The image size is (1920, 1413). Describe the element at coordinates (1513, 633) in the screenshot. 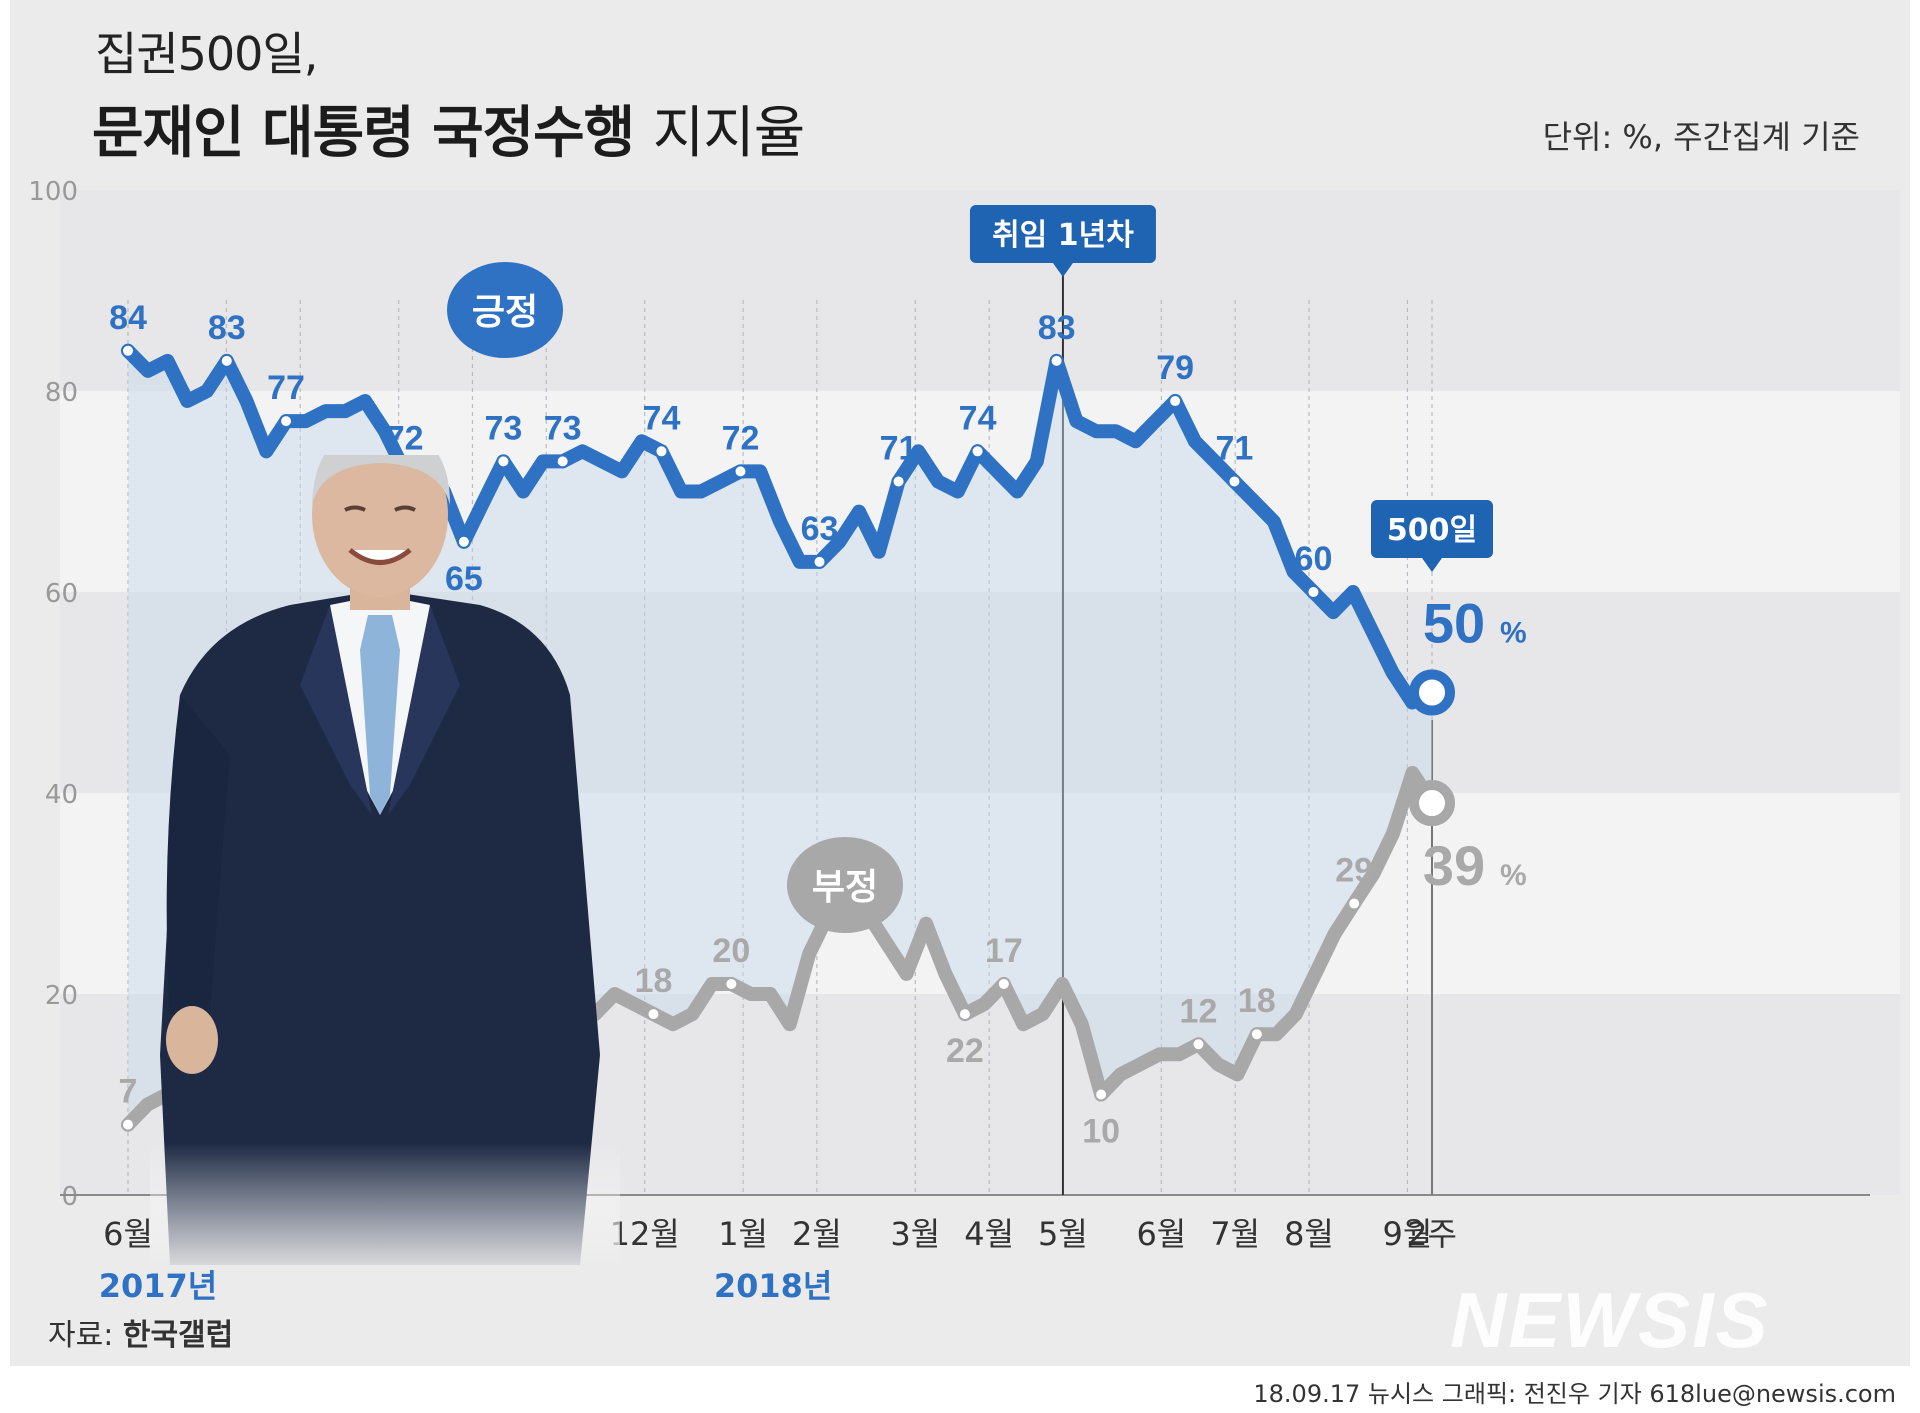

I see `final-value-positive-unit: %` at that location.